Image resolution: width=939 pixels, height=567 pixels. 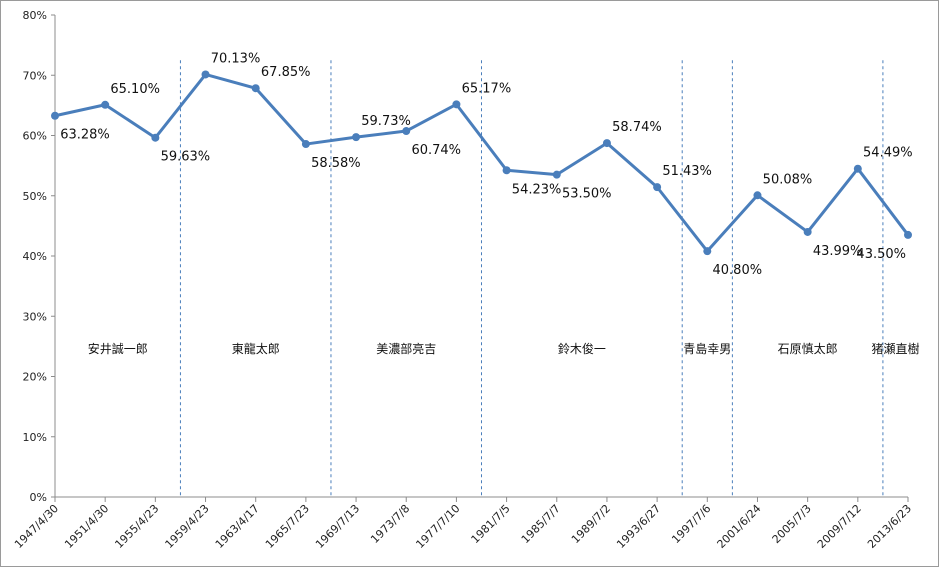 I want to click on x-tick-label: 2009/7/12, so click(x=839, y=526).